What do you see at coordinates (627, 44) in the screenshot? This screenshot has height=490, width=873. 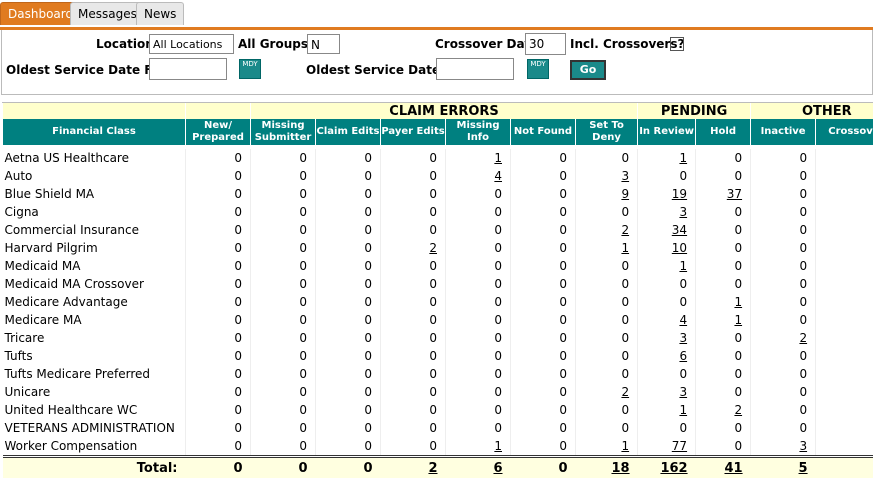 I see `label: Incl. Crossovers?` at bounding box center [627, 44].